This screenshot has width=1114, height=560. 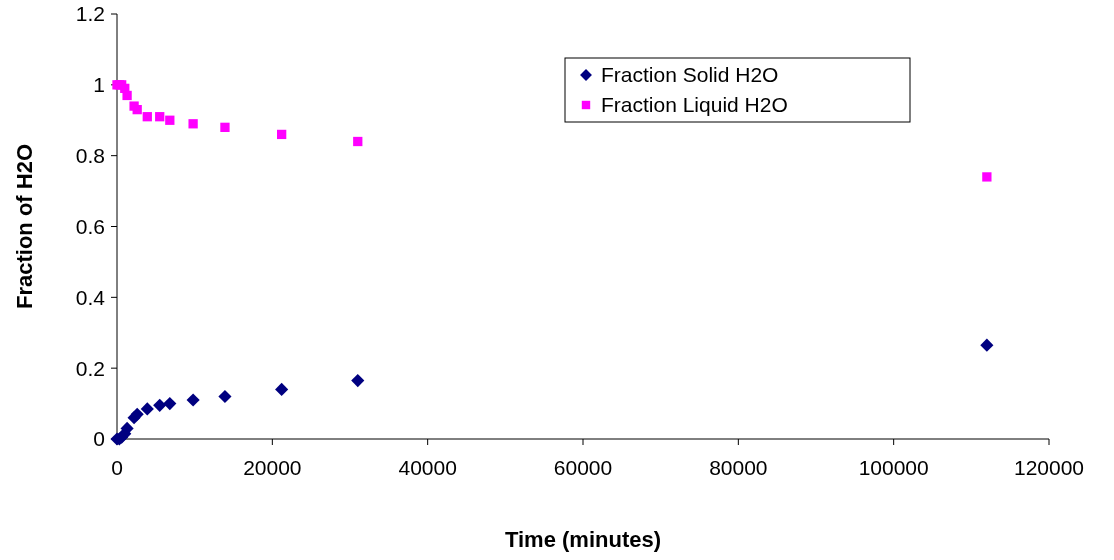 What do you see at coordinates (90, 226) in the screenshot?
I see `y-tick-label: 0.6` at bounding box center [90, 226].